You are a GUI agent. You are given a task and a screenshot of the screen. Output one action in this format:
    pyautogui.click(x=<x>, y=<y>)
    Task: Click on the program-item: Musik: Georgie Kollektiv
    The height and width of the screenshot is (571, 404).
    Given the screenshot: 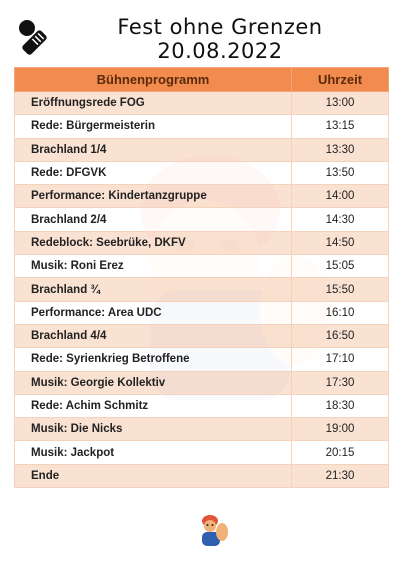 What is the action you would take?
    pyautogui.click(x=153, y=382)
    